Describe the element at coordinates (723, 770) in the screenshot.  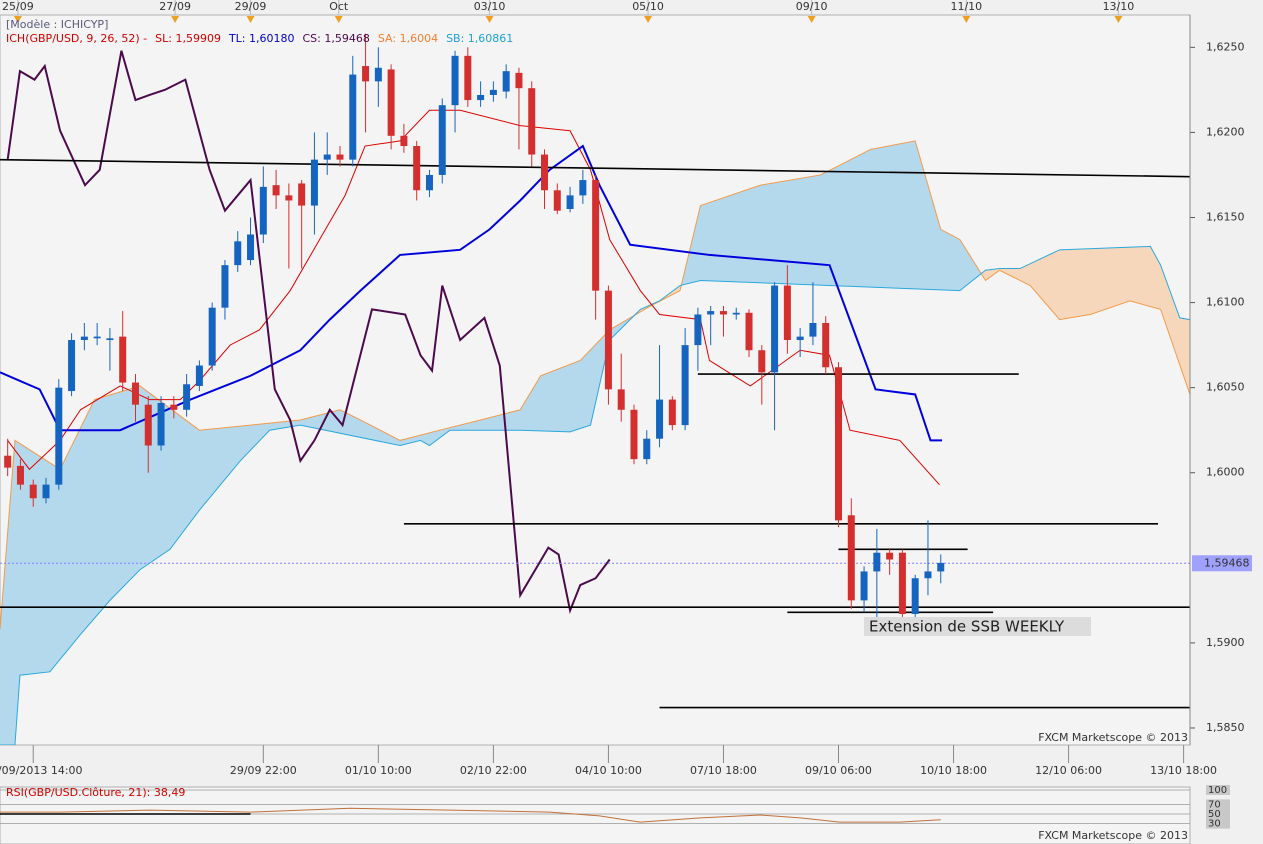
I see `x-tick-label: 07/10 18:00` at that location.